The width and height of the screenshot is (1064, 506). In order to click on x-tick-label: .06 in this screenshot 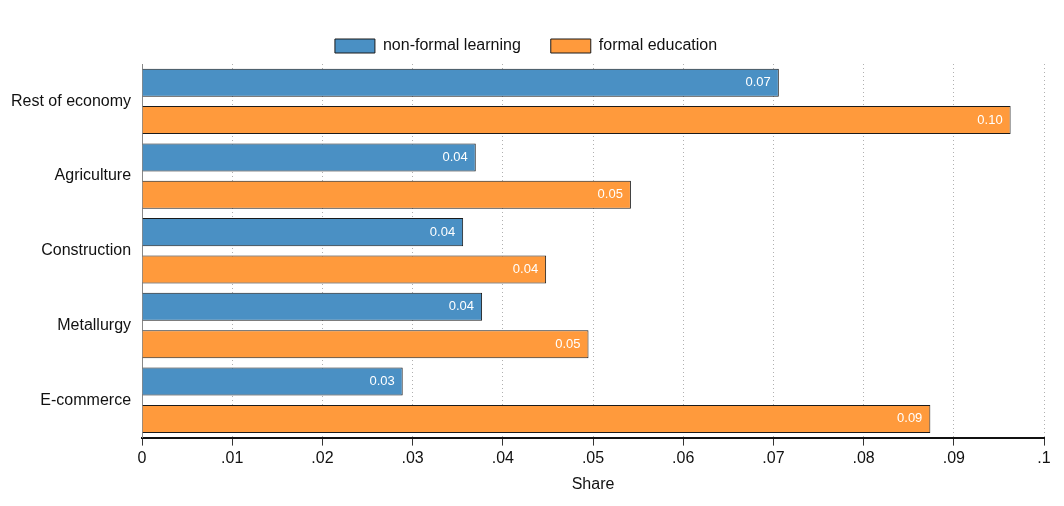, I will do `click(683, 457)`.